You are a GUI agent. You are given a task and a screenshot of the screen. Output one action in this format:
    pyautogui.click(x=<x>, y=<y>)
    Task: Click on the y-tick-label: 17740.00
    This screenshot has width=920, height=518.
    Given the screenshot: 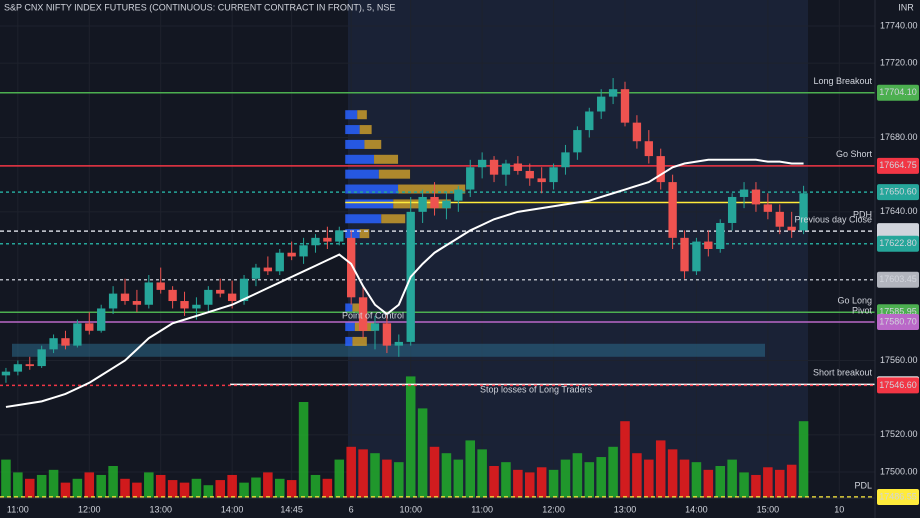 What is the action you would take?
    pyautogui.click(x=899, y=25)
    